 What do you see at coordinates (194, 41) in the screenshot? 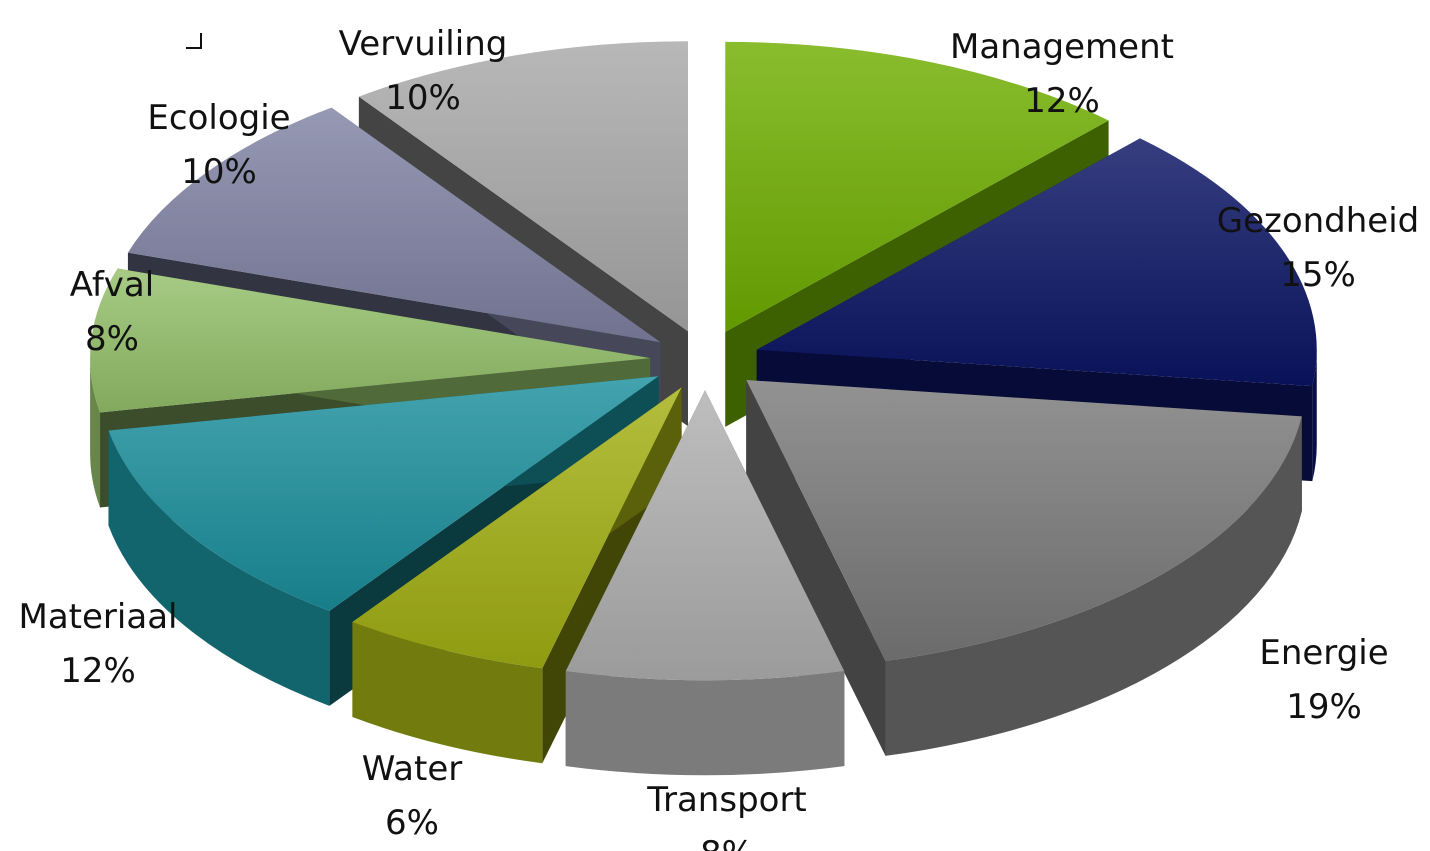
I see `corner-marker` at bounding box center [194, 41].